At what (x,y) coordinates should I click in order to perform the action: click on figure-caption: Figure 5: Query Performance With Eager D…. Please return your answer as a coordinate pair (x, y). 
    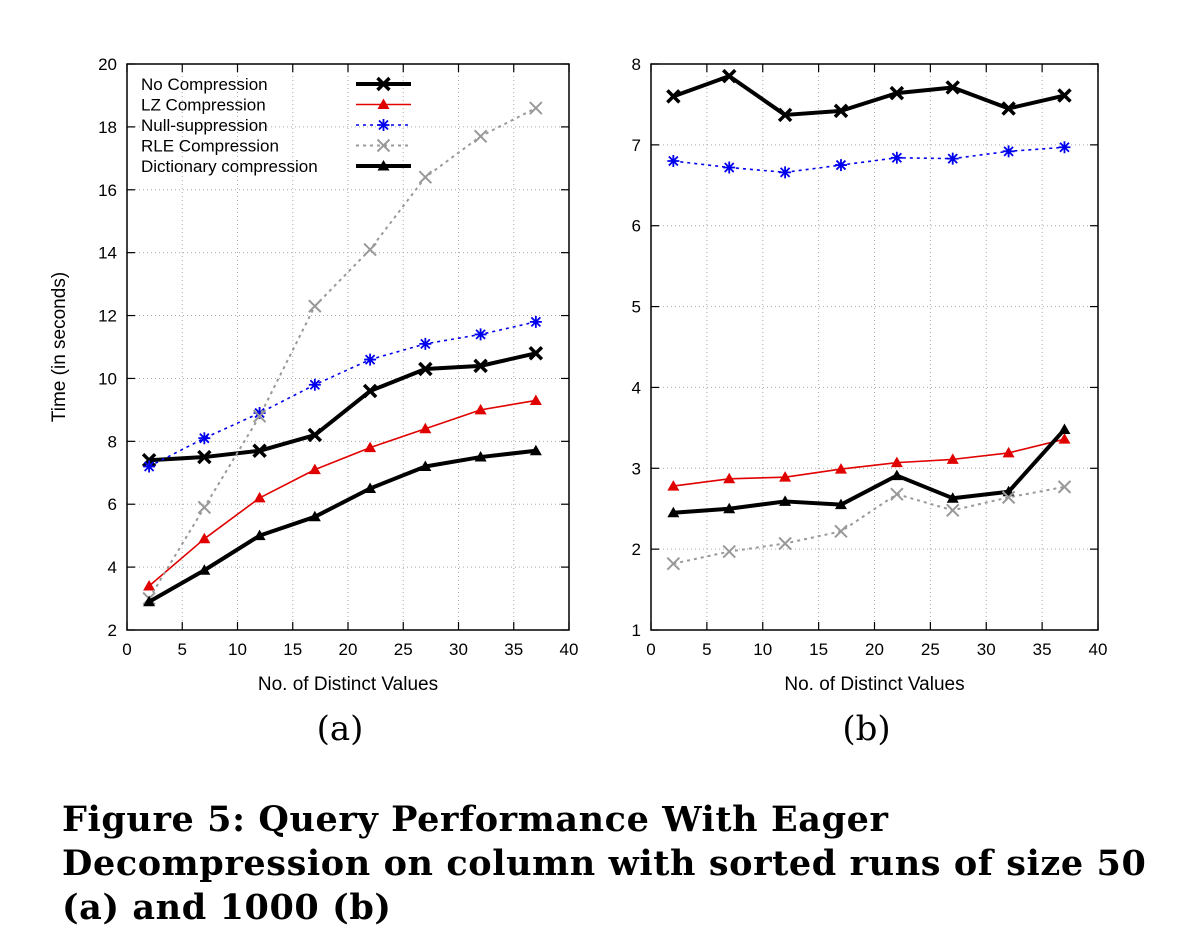
    Looking at the image, I should click on (604, 863).